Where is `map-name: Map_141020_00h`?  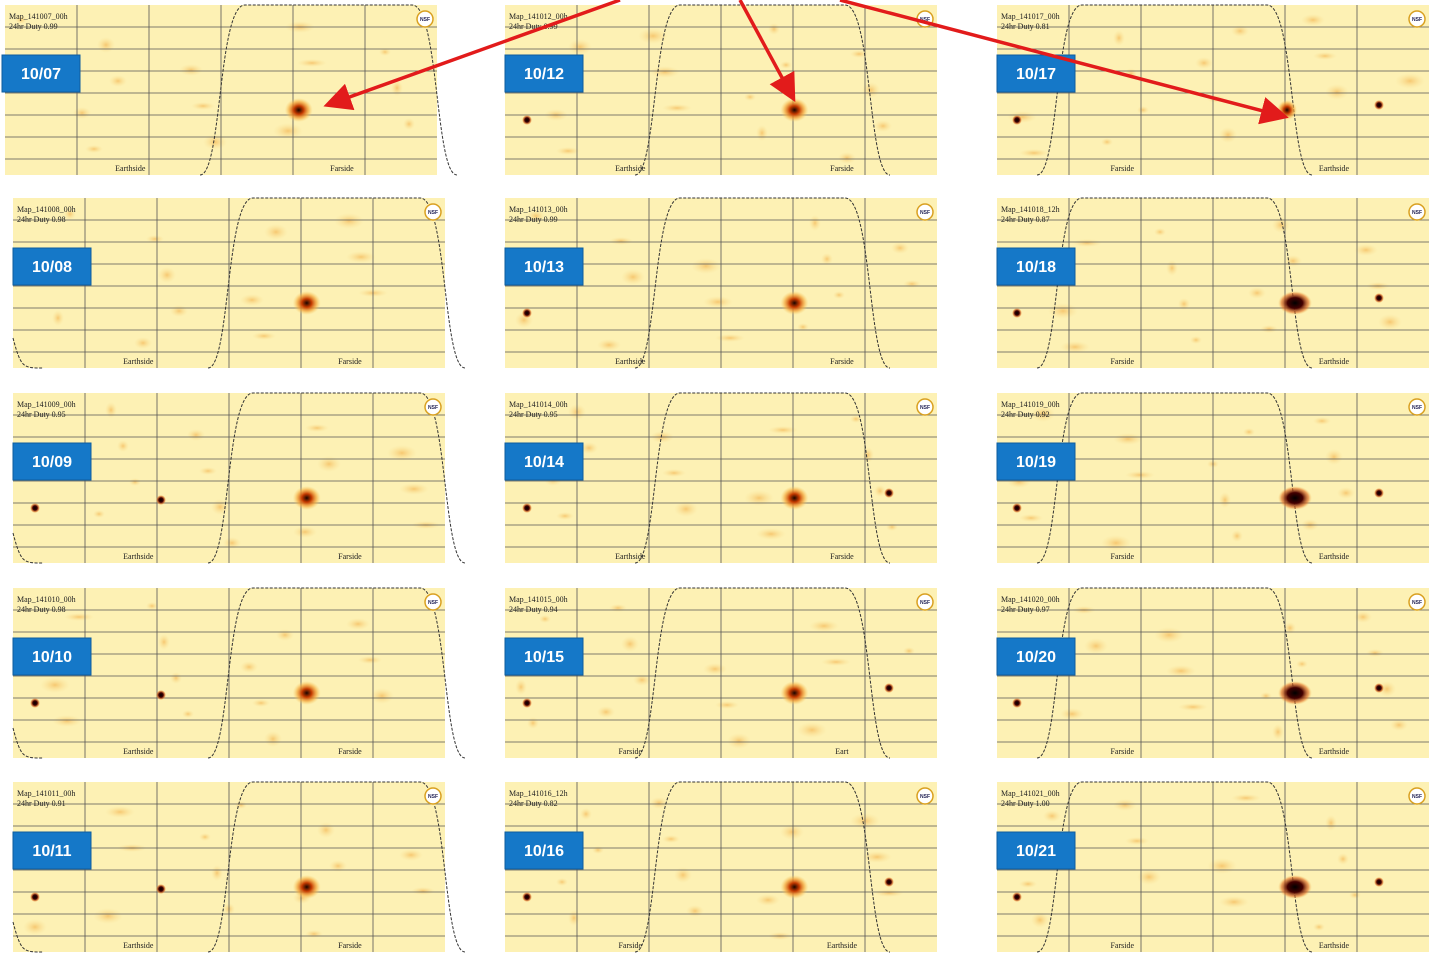 map-name: Map_141020_00h is located at coordinates (1030, 599).